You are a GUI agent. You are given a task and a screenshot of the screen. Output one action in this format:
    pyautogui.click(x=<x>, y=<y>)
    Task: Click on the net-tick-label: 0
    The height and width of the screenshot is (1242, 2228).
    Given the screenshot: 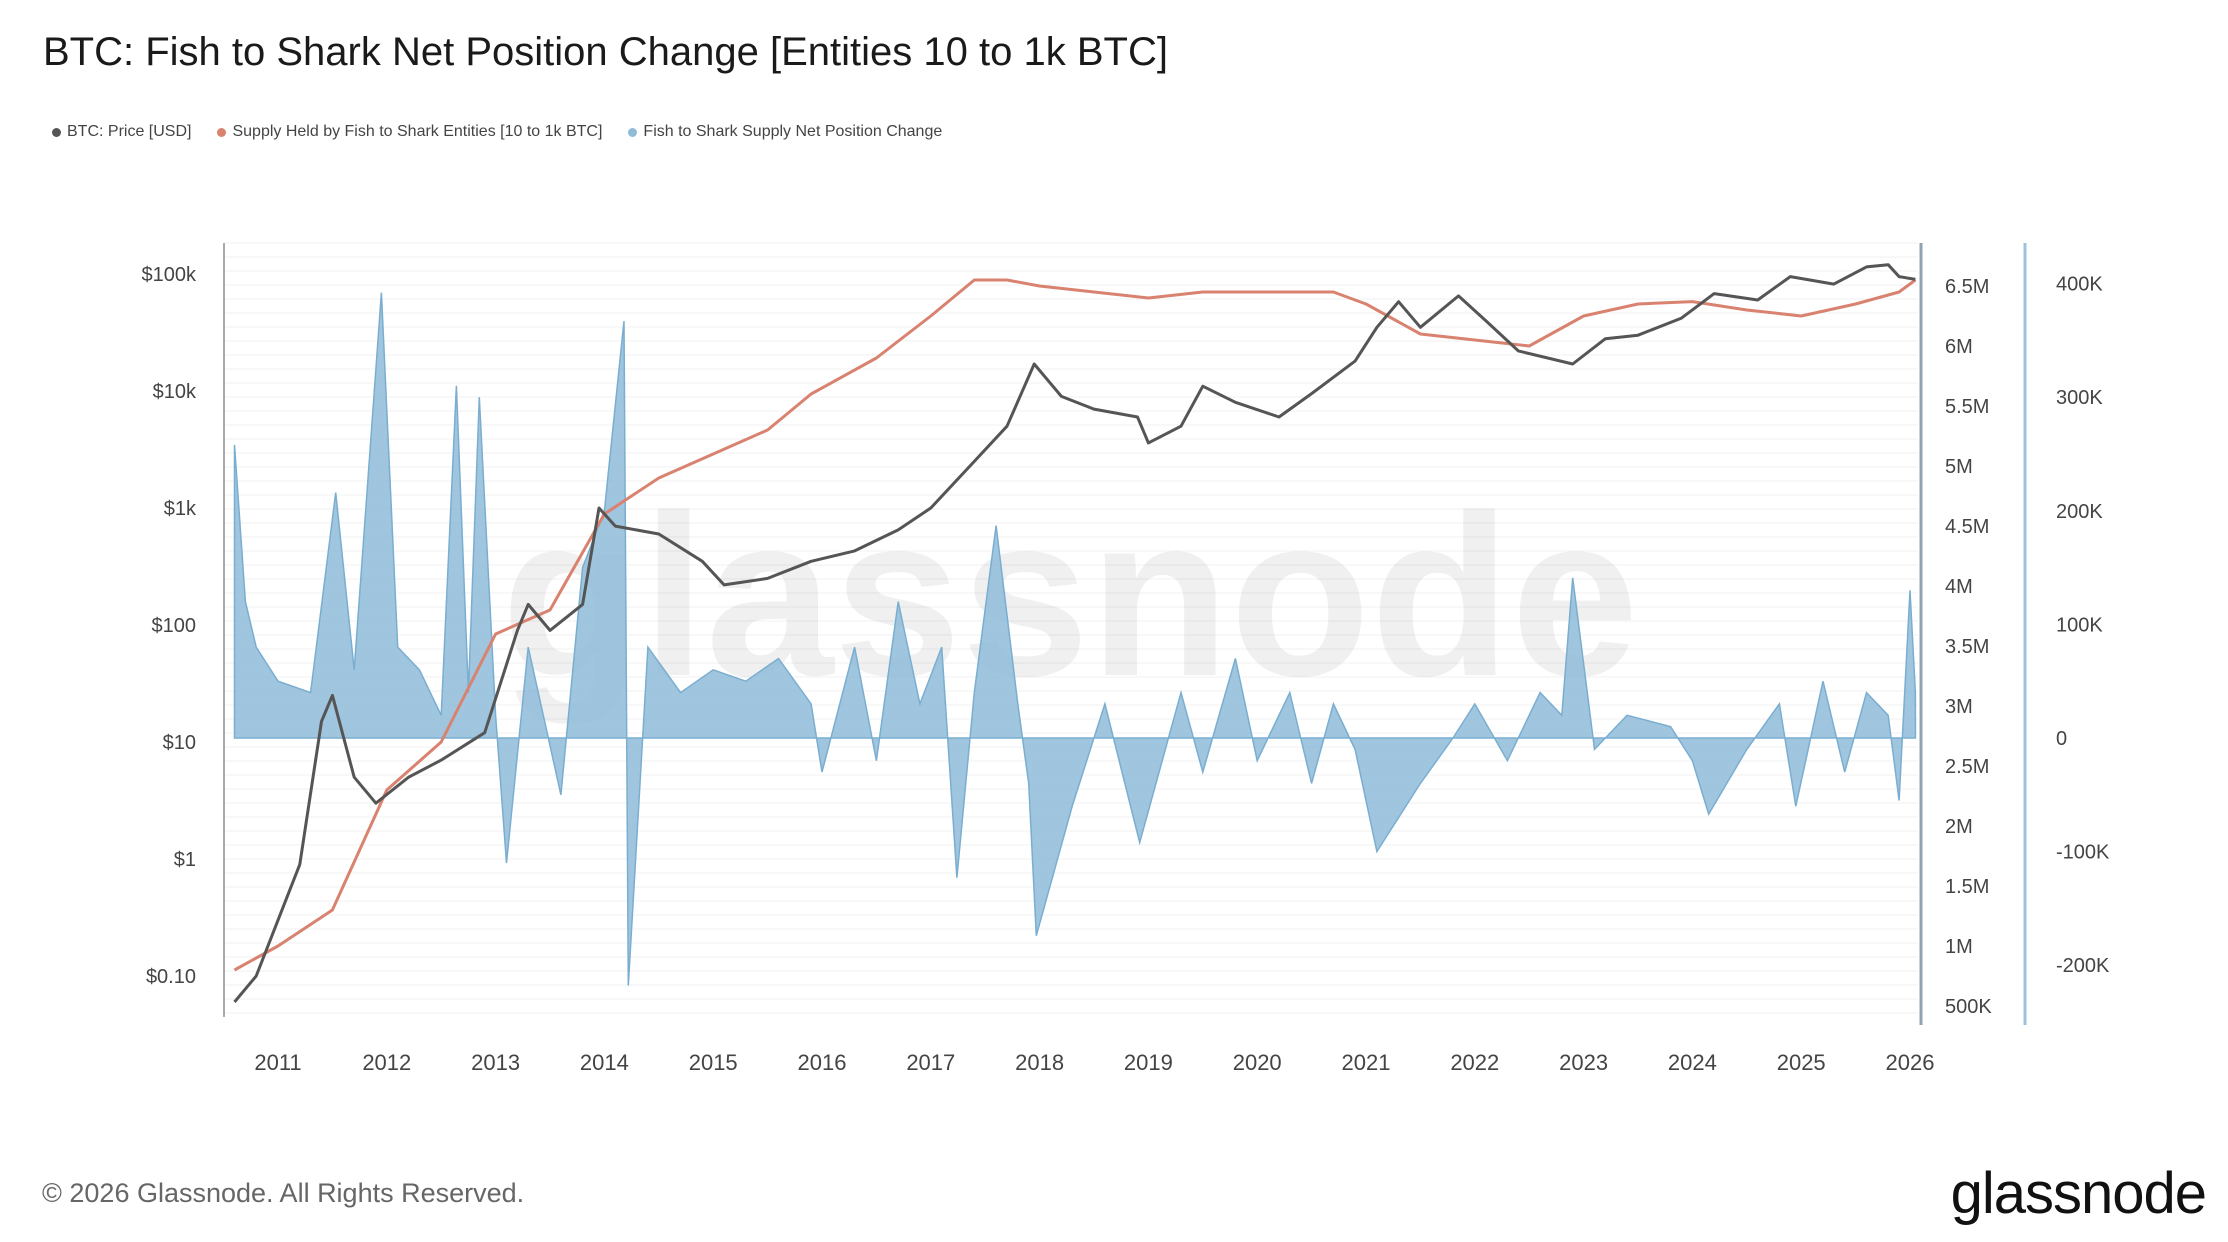 What is the action you would take?
    pyautogui.click(x=2061, y=739)
    